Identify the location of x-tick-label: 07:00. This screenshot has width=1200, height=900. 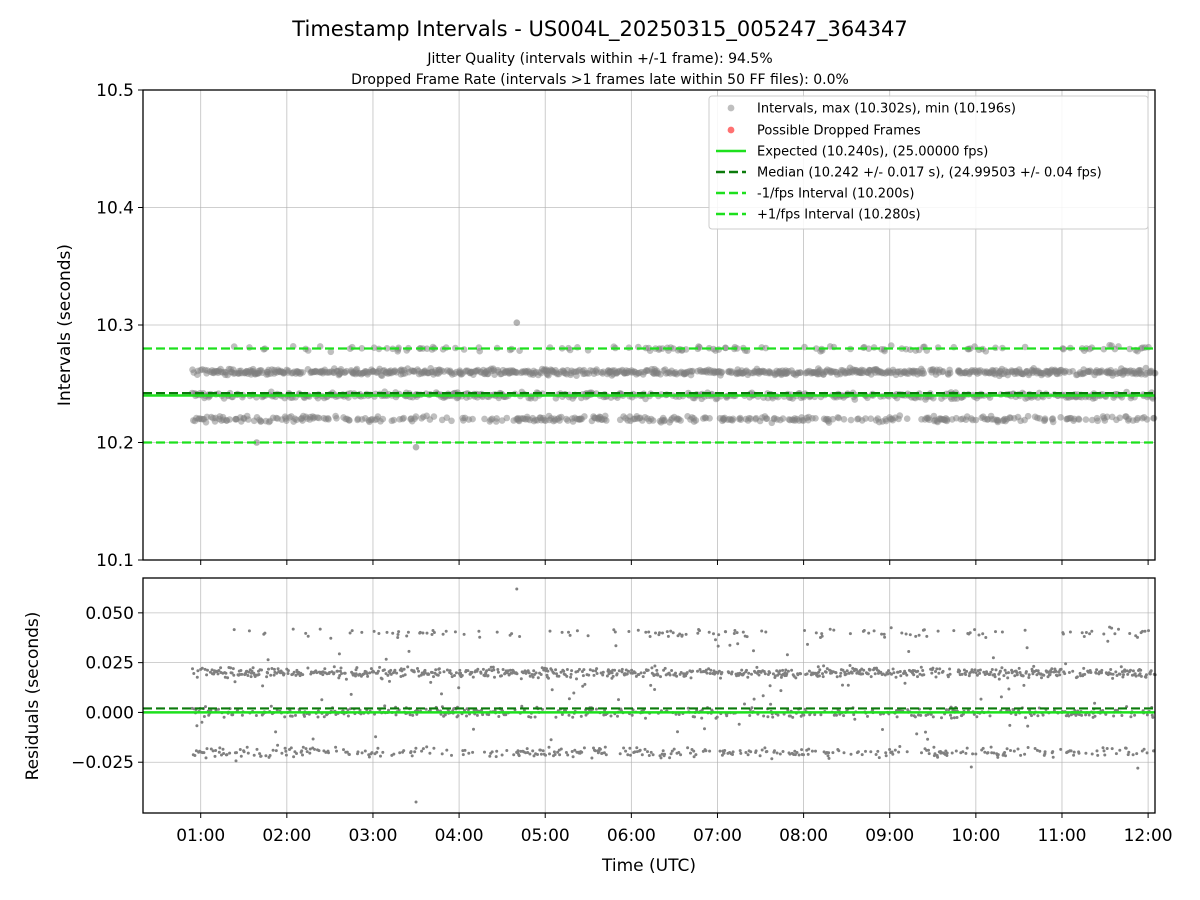
(717, 836).